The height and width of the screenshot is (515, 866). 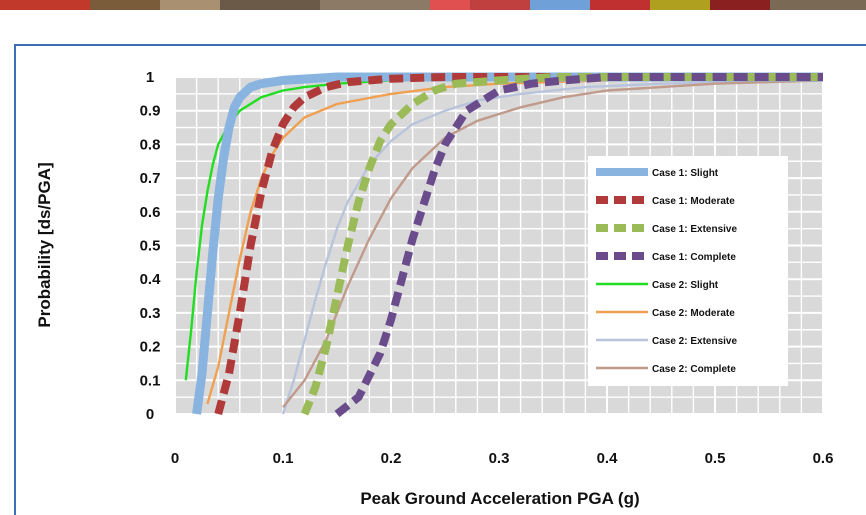 I want to click on y-tick-label: 0.9, so click(x=150, y=111).